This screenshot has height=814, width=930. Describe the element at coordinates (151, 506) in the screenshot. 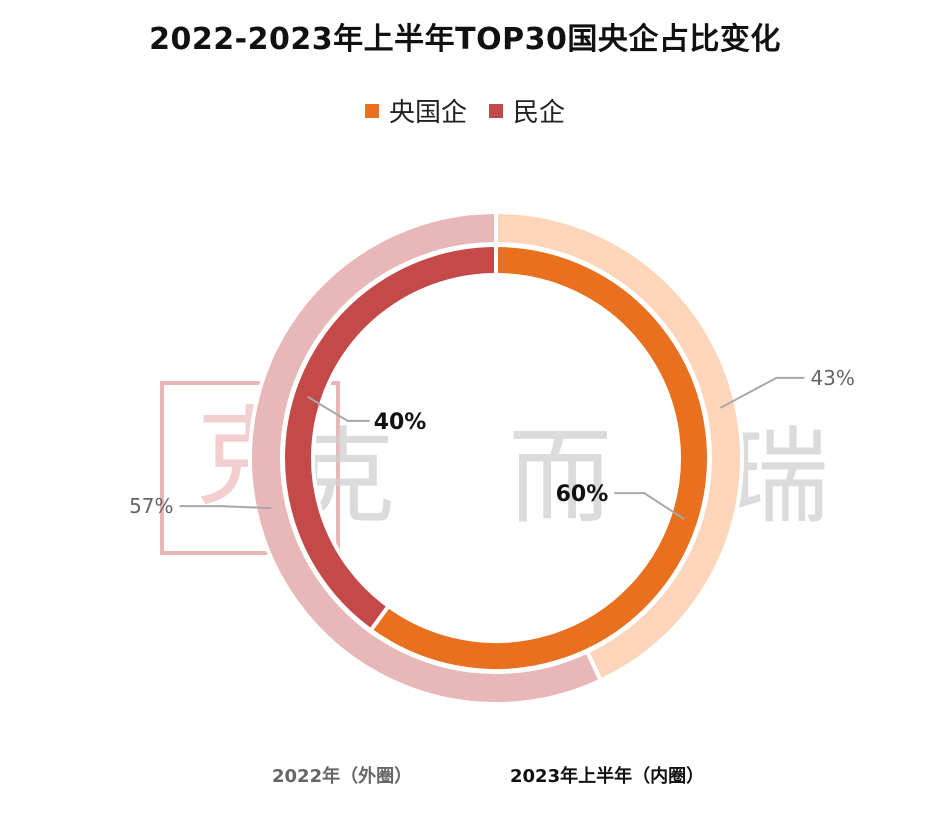

I see `outer-data-label-private: 57%` at that location.